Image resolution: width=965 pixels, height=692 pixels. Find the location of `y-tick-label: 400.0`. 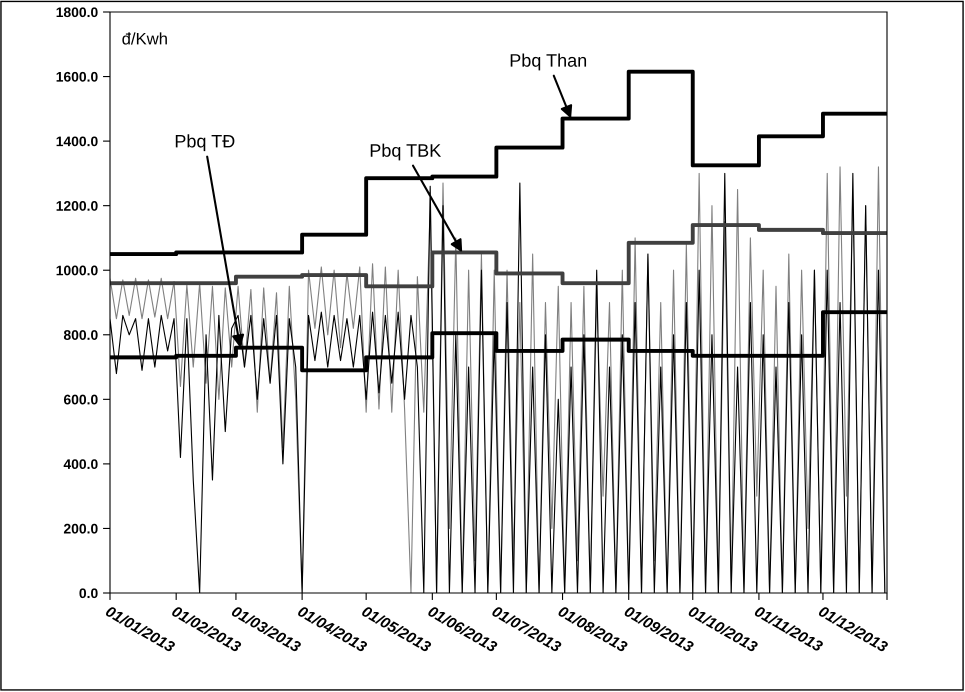

y-tick-label: 400.0 is located at coordinates (81, 464).